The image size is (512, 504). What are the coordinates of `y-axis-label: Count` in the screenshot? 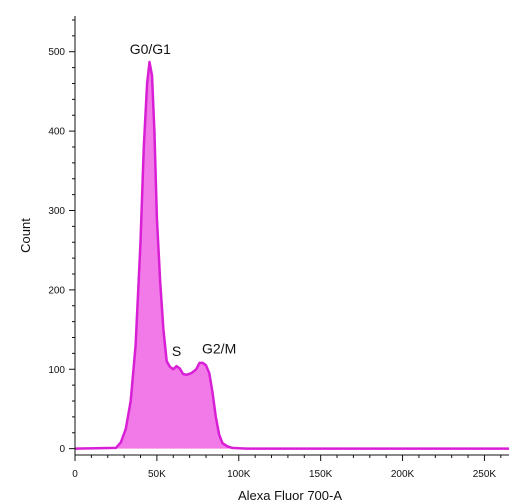 It's located at (25, 235).